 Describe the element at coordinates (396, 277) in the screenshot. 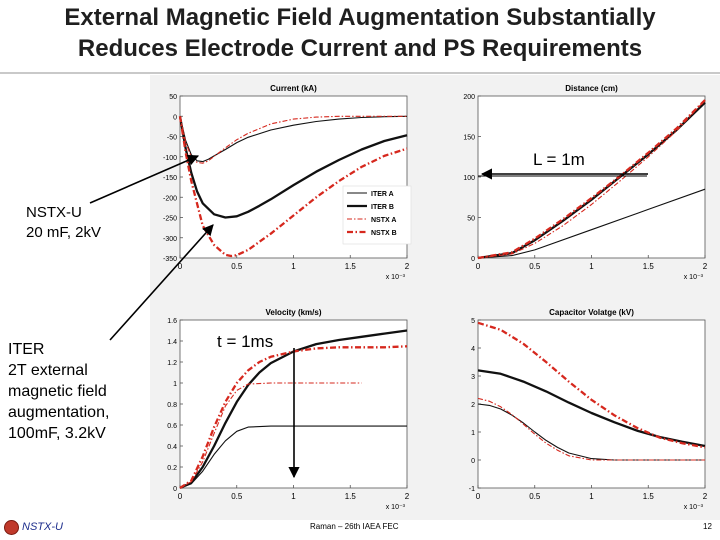

I see `current-x-exponent: x 10⁻³` at that location.